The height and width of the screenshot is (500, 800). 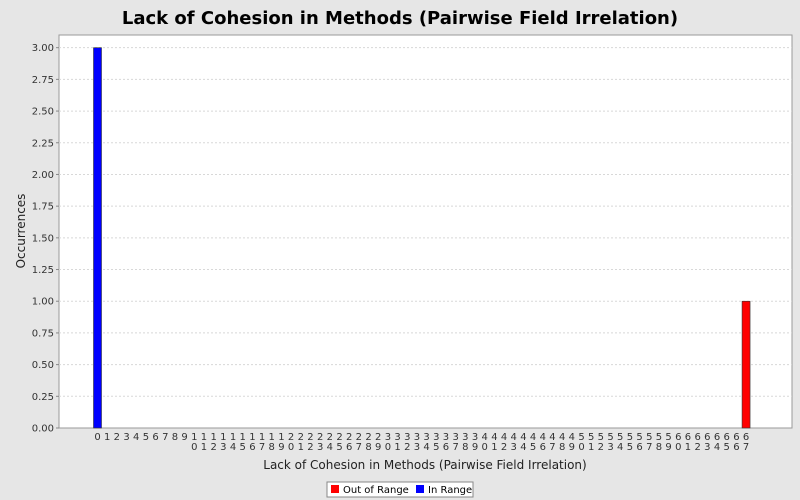 What do you see at coordinates (43, 80) in the screenshot?
I see `y-tick-label: 2.75` at bounding box center [43, 80].